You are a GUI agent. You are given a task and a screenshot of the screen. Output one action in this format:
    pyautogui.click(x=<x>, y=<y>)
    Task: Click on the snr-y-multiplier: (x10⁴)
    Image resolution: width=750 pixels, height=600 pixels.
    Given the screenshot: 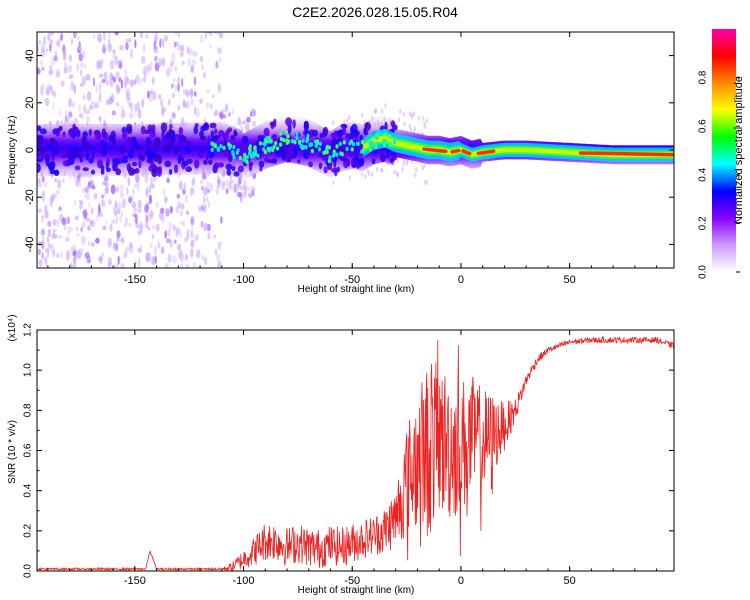 What is the action you would take?
    pyautogui.click(x=12, y=327)
    